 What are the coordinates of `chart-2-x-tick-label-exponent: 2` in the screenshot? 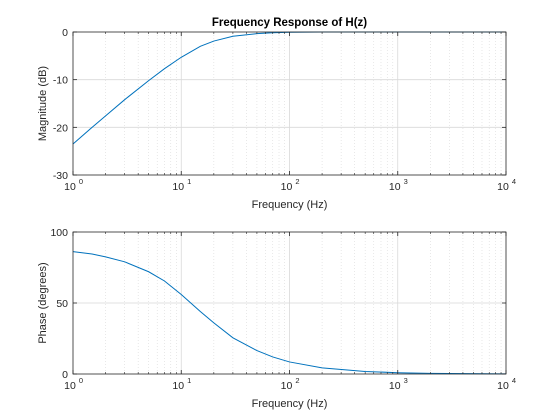 It's located at (297, 380).